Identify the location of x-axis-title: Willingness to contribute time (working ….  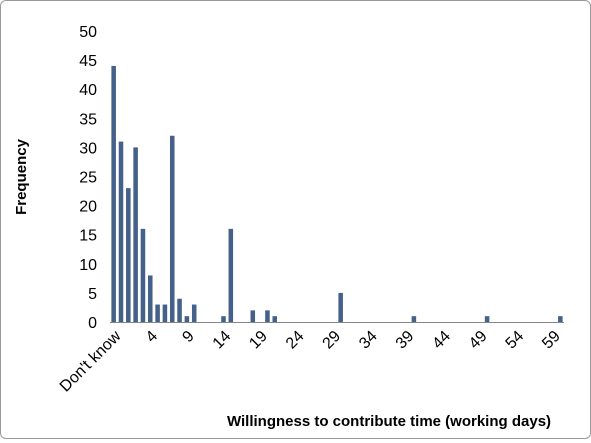
(389, 421).